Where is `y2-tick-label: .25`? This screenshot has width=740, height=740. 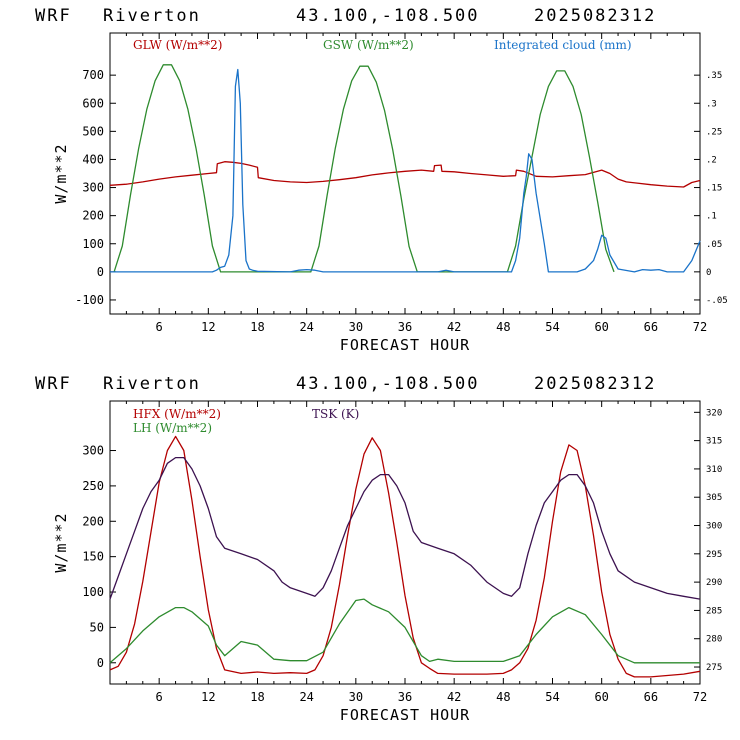 y2-tick-label: .25 is located at coordinates (714, 132).